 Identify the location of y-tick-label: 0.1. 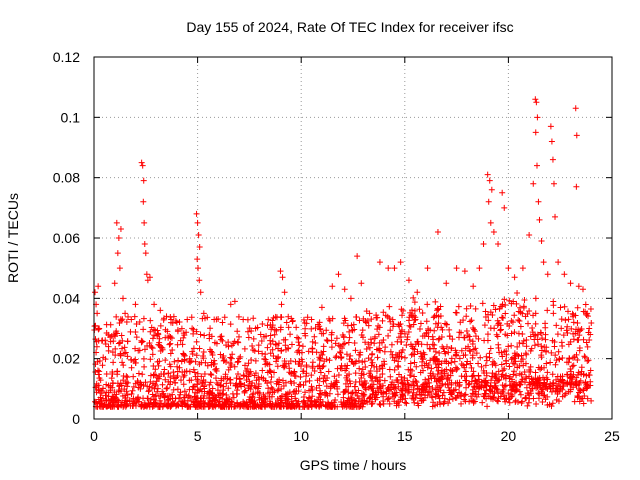
(71, 117).